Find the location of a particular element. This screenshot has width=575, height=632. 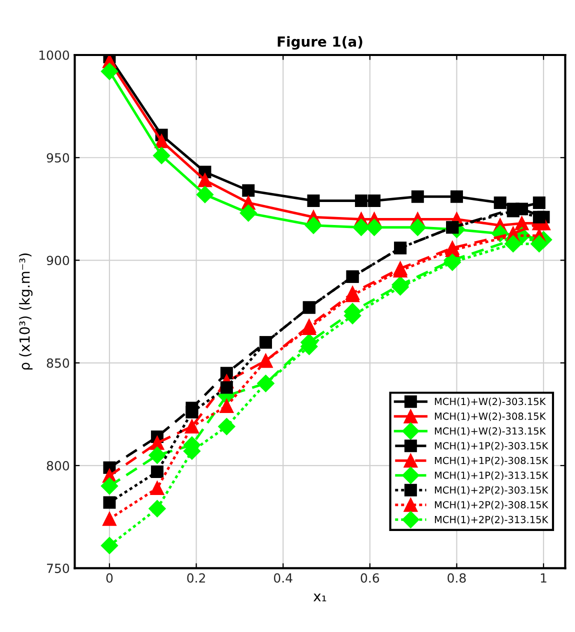

legend-label: MCH(1)+W(2)-308.15K is located at coordinates (490, 417).